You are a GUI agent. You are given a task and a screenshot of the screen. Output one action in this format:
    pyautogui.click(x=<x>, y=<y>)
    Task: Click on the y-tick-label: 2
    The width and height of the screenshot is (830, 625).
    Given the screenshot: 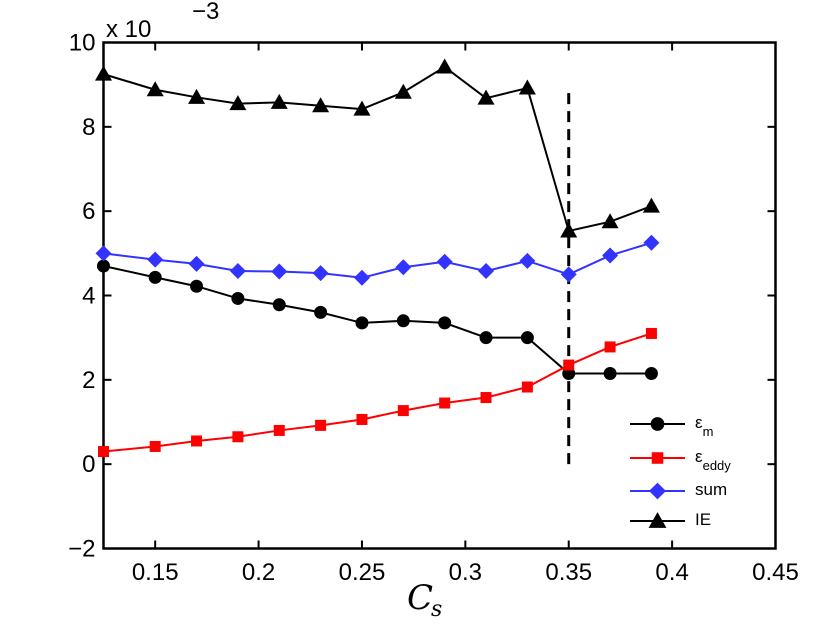 What is the action you would take?
    pyautogui.click(x=88, y=380)
    